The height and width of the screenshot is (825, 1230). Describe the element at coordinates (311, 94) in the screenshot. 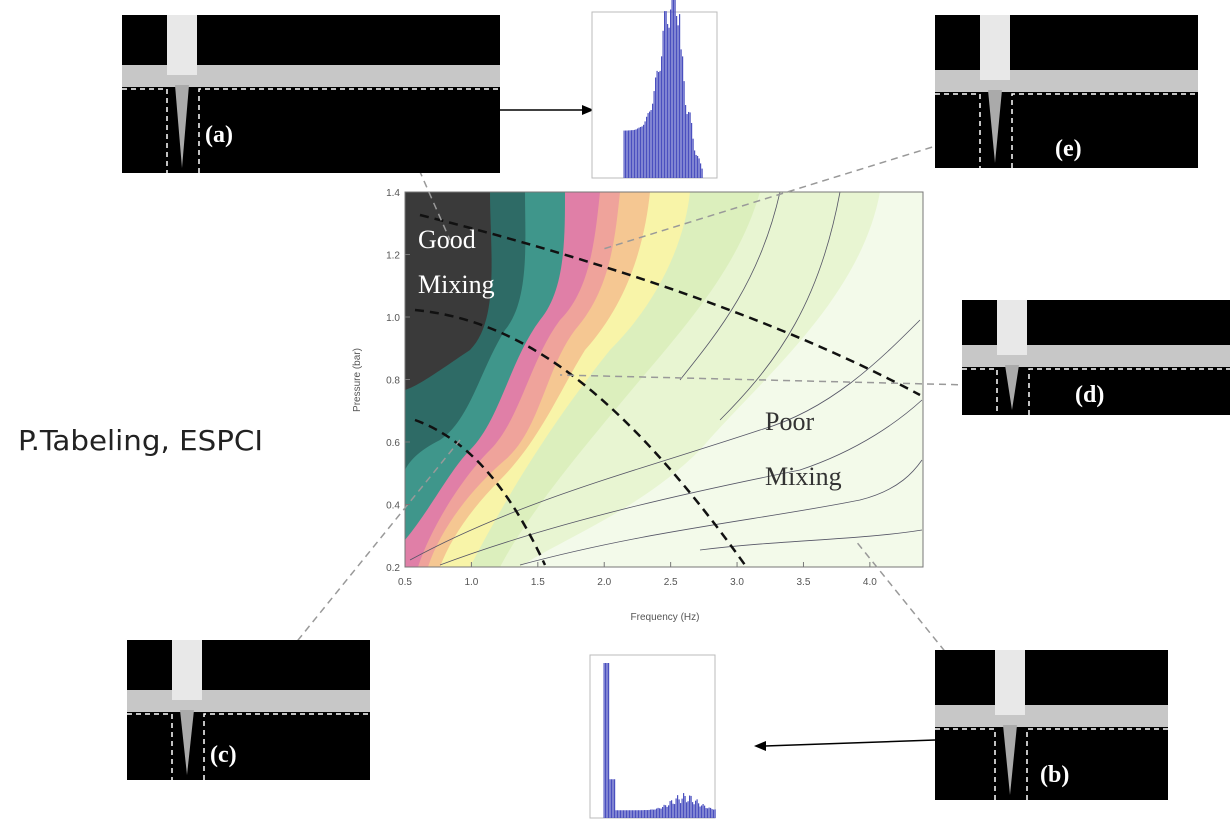

I see `micrograph: (a)` at that location.